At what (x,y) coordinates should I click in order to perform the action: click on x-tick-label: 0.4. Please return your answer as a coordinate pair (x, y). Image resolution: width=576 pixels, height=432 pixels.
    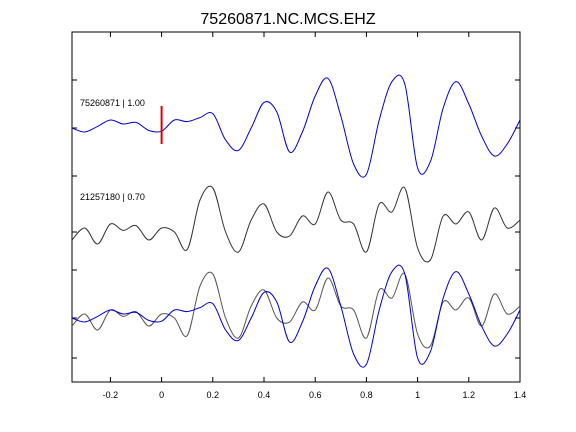
    Looking at the image, I should click on (264, 395).